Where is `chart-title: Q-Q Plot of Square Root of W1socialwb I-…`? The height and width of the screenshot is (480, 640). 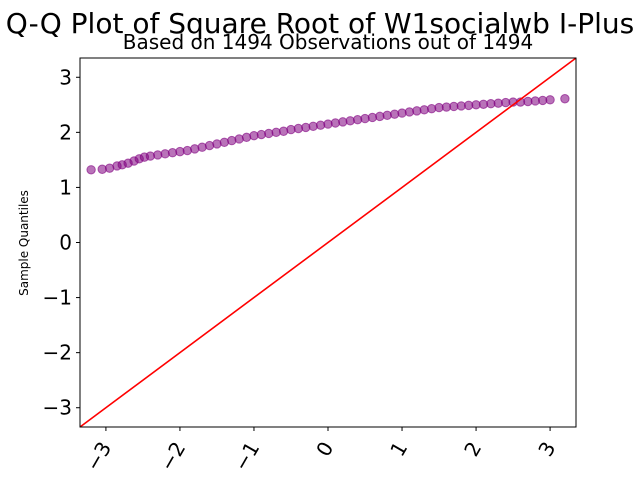
chart-title: Q-Q Plot of Square Root of W1socialwb I-… is located at coordinates (320, 23).